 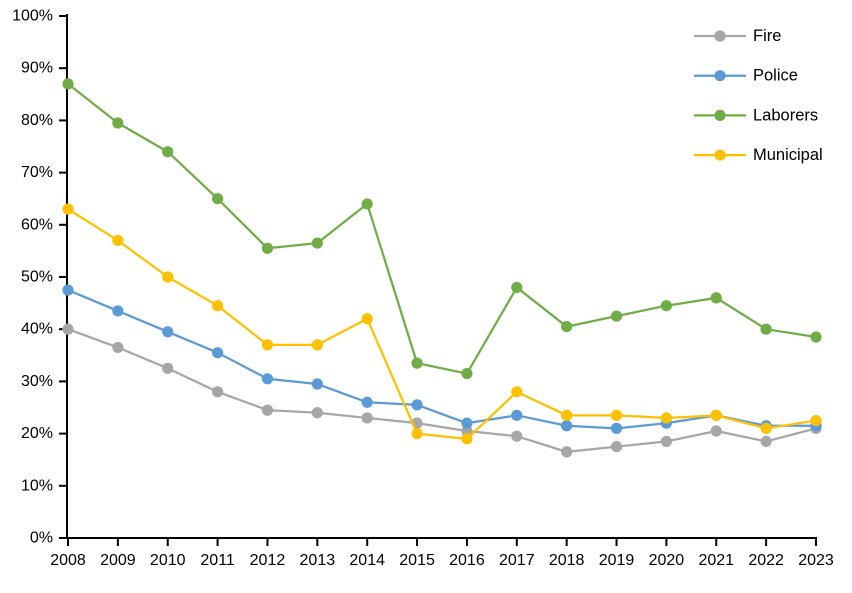 I want to click on legend-label-police: Police, so click(x=775, y=76).